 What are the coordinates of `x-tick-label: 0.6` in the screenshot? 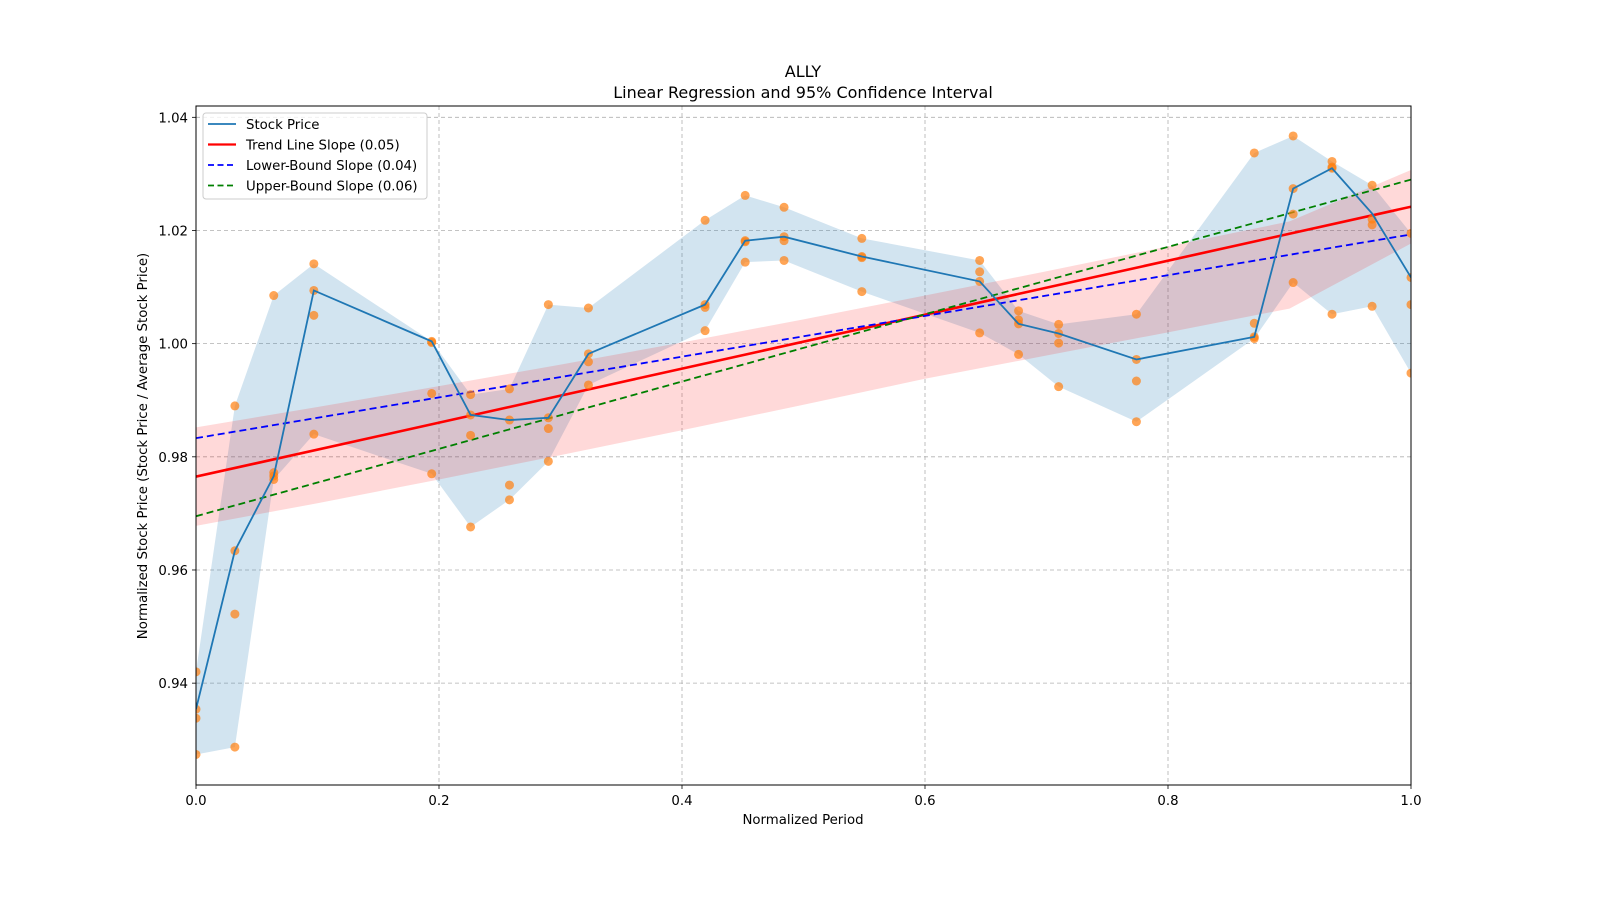 It's located at (924, 801).